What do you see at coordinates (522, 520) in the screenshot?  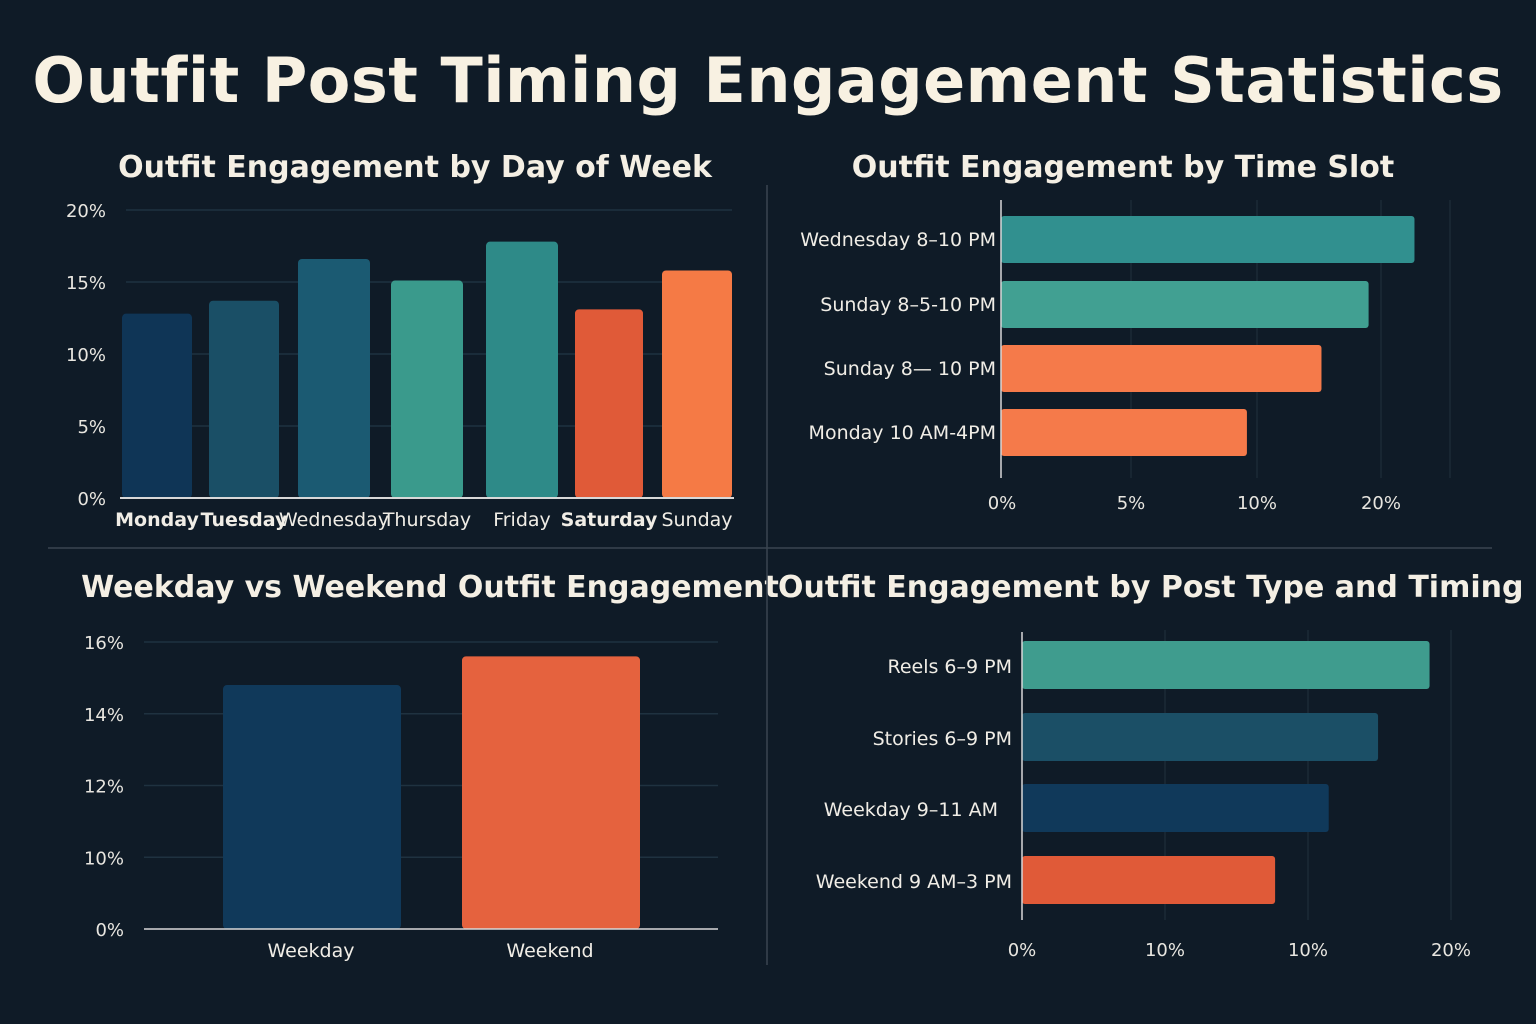 I see `x-tick-label: Friday` at bounding box center [522, 520].